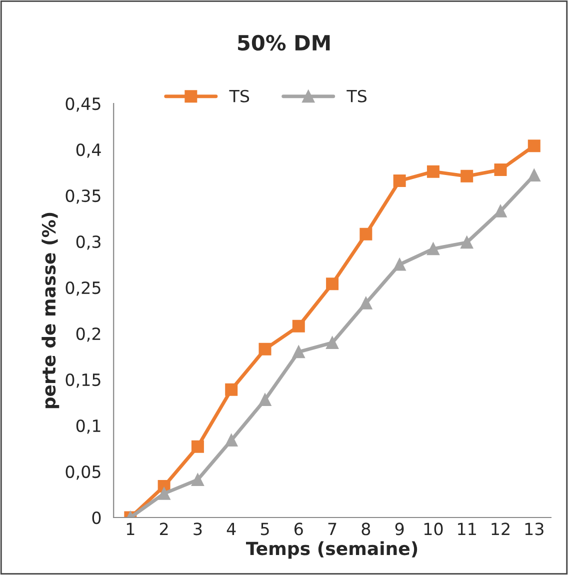  I want to click on x-tick-label: 6, so click(298, 529).